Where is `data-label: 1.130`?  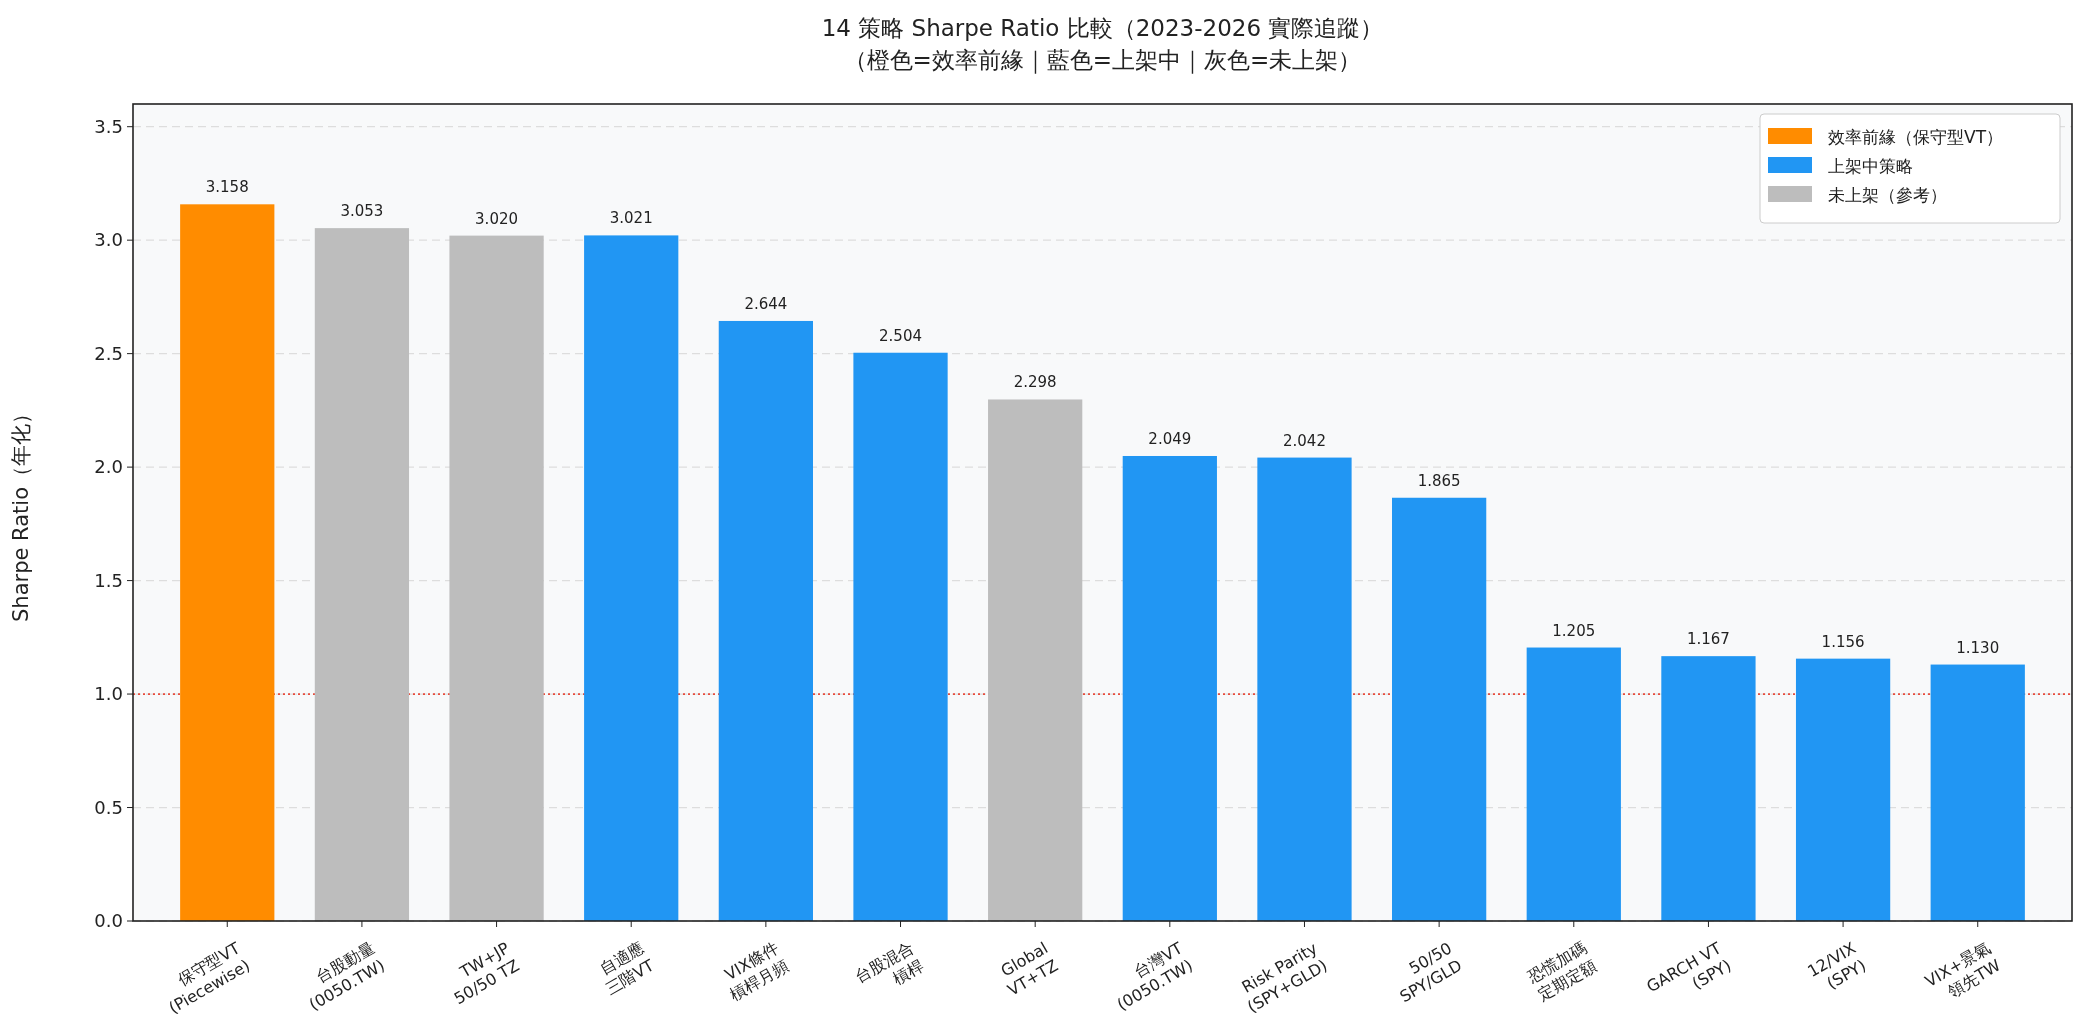
data-label: 1.130 is located at coordinates (1978, 647).